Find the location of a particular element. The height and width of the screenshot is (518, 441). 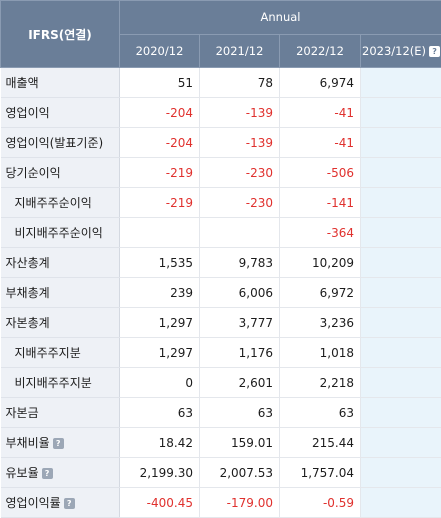

row-label-text: 지배주주순이익 is located at coordinates (53, 203).